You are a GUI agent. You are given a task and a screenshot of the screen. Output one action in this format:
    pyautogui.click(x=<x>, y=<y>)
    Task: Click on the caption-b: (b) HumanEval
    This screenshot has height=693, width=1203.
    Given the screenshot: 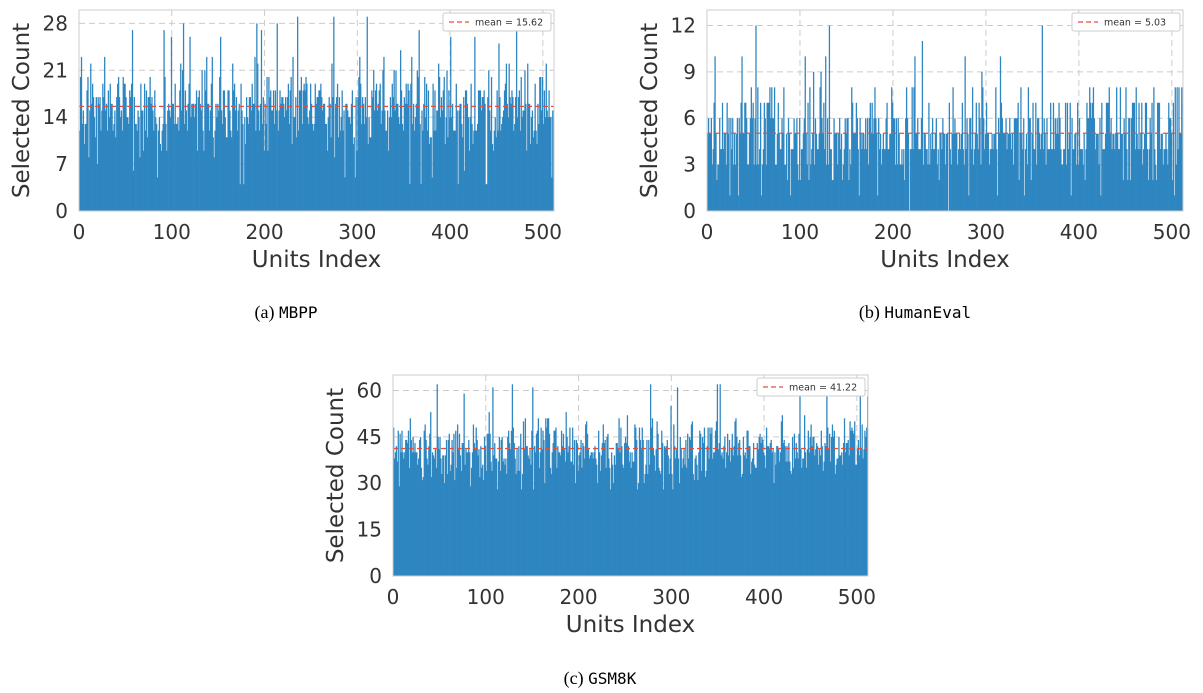 What is the action you would take?
    pyautogui.click(x=915, y=312)
    